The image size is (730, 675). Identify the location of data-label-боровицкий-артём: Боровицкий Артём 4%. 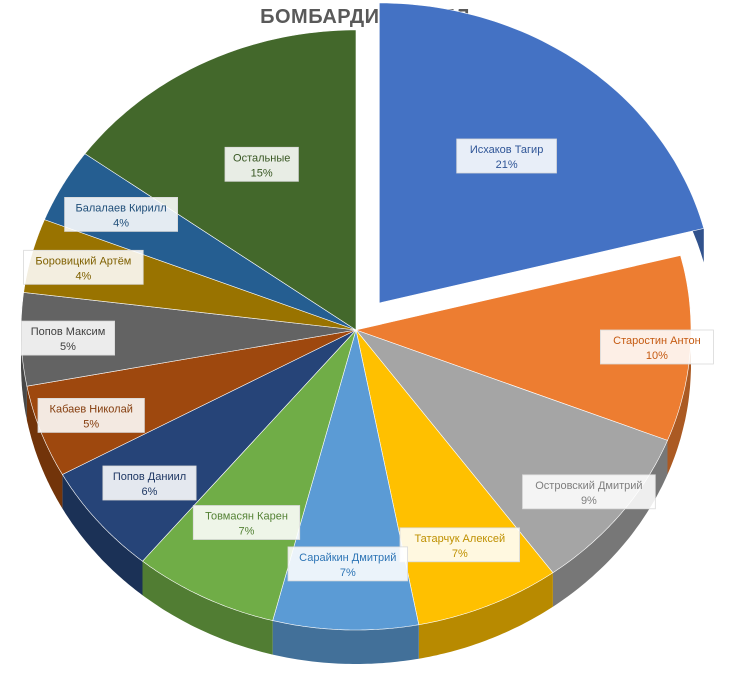
(83, 267).